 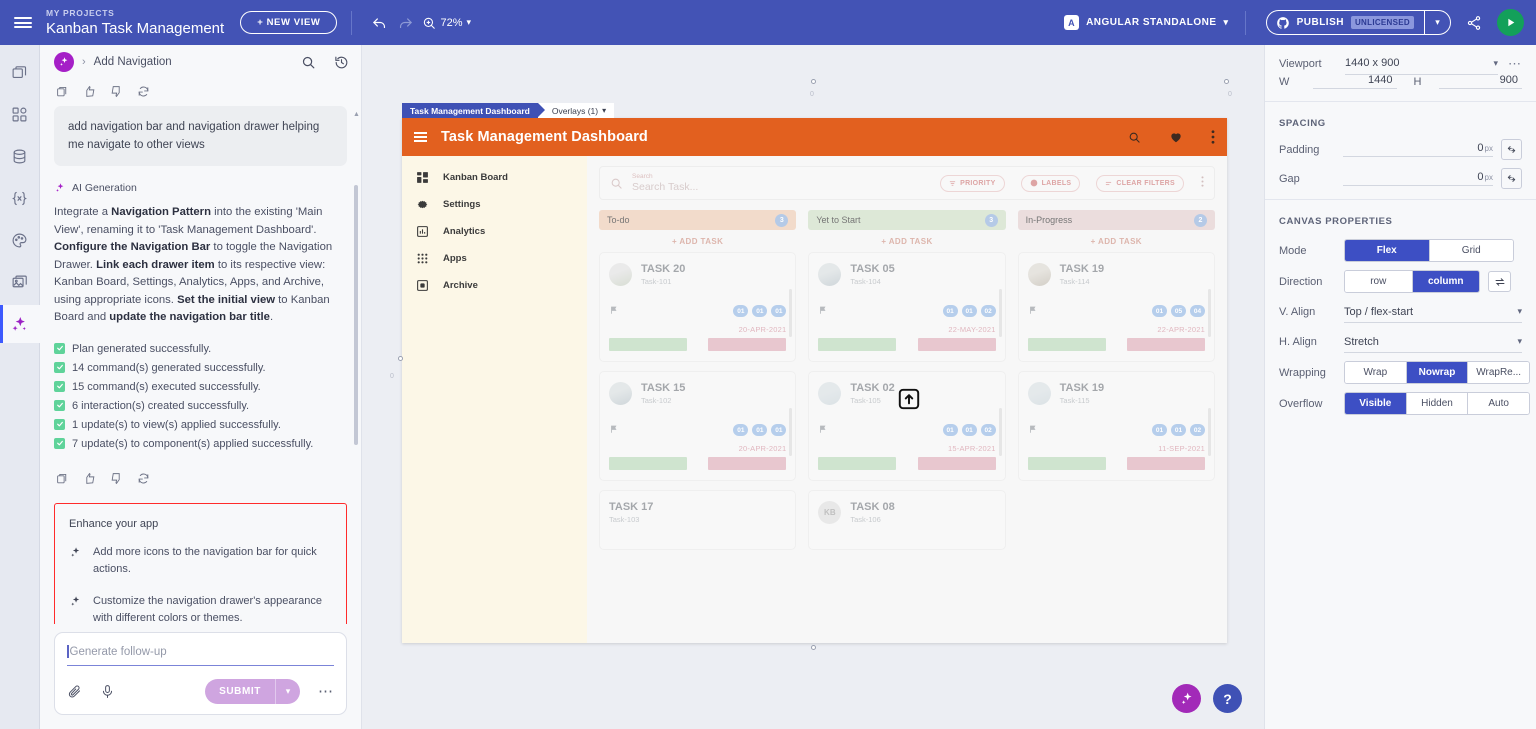 I want to click on overflow-segmented: Visible Hidden Auto, so click(x=1437, y=403).